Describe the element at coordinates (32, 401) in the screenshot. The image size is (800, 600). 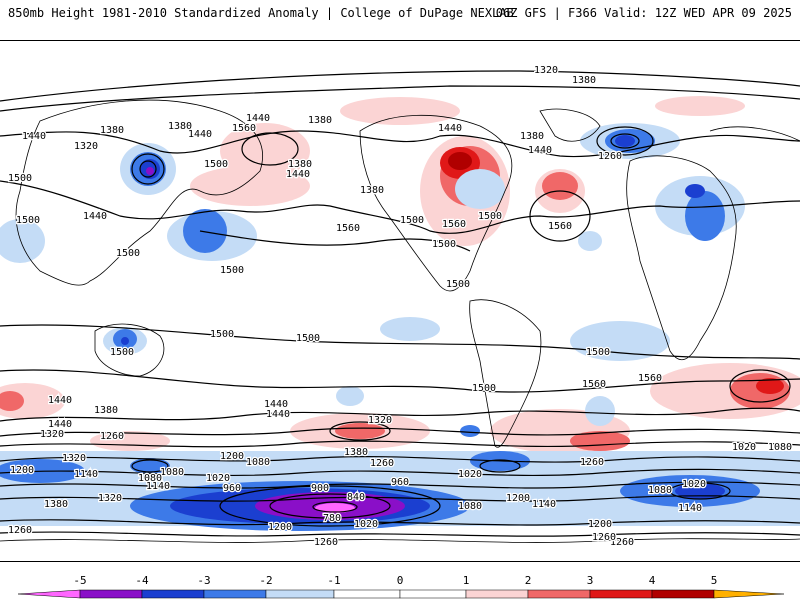
I see `anomaly-pos-south-west` at that location.